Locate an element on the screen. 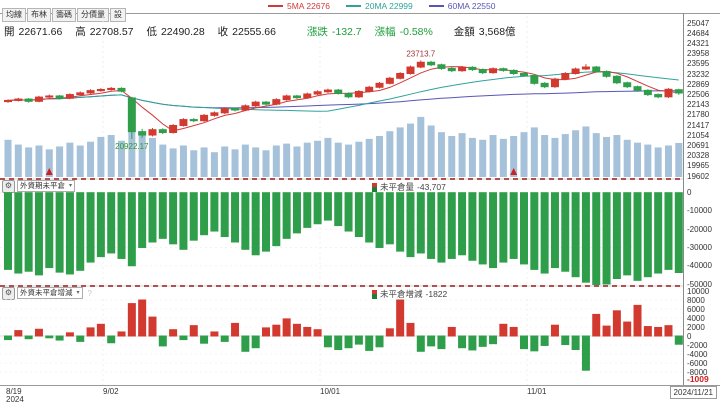 This screenshot has width=720, height=404. open-value: 22671.66 is located at coordinates (40, 32).